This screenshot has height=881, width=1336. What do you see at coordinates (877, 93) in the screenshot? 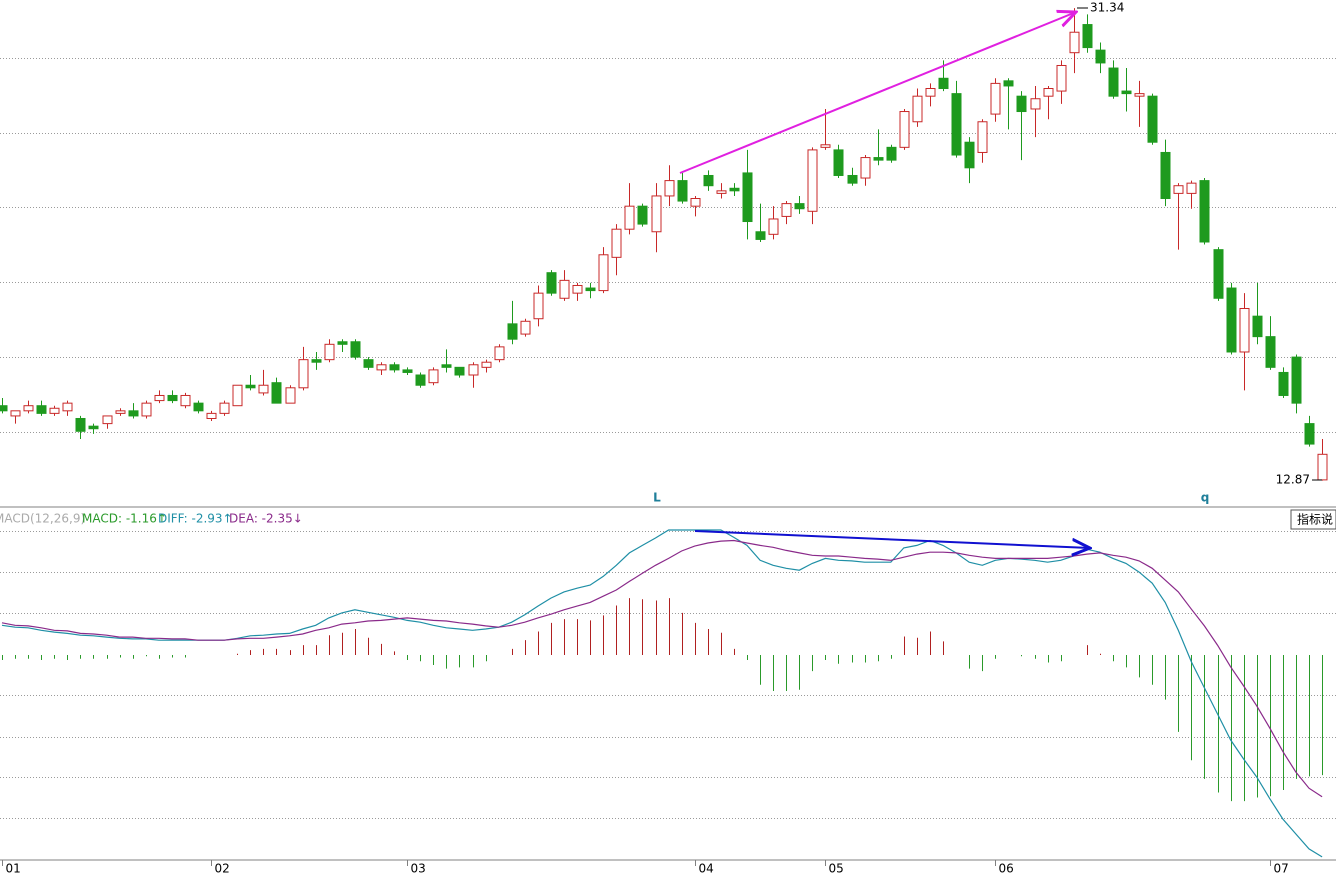
I see `trend-arrow` at bounding box center [877, 93].